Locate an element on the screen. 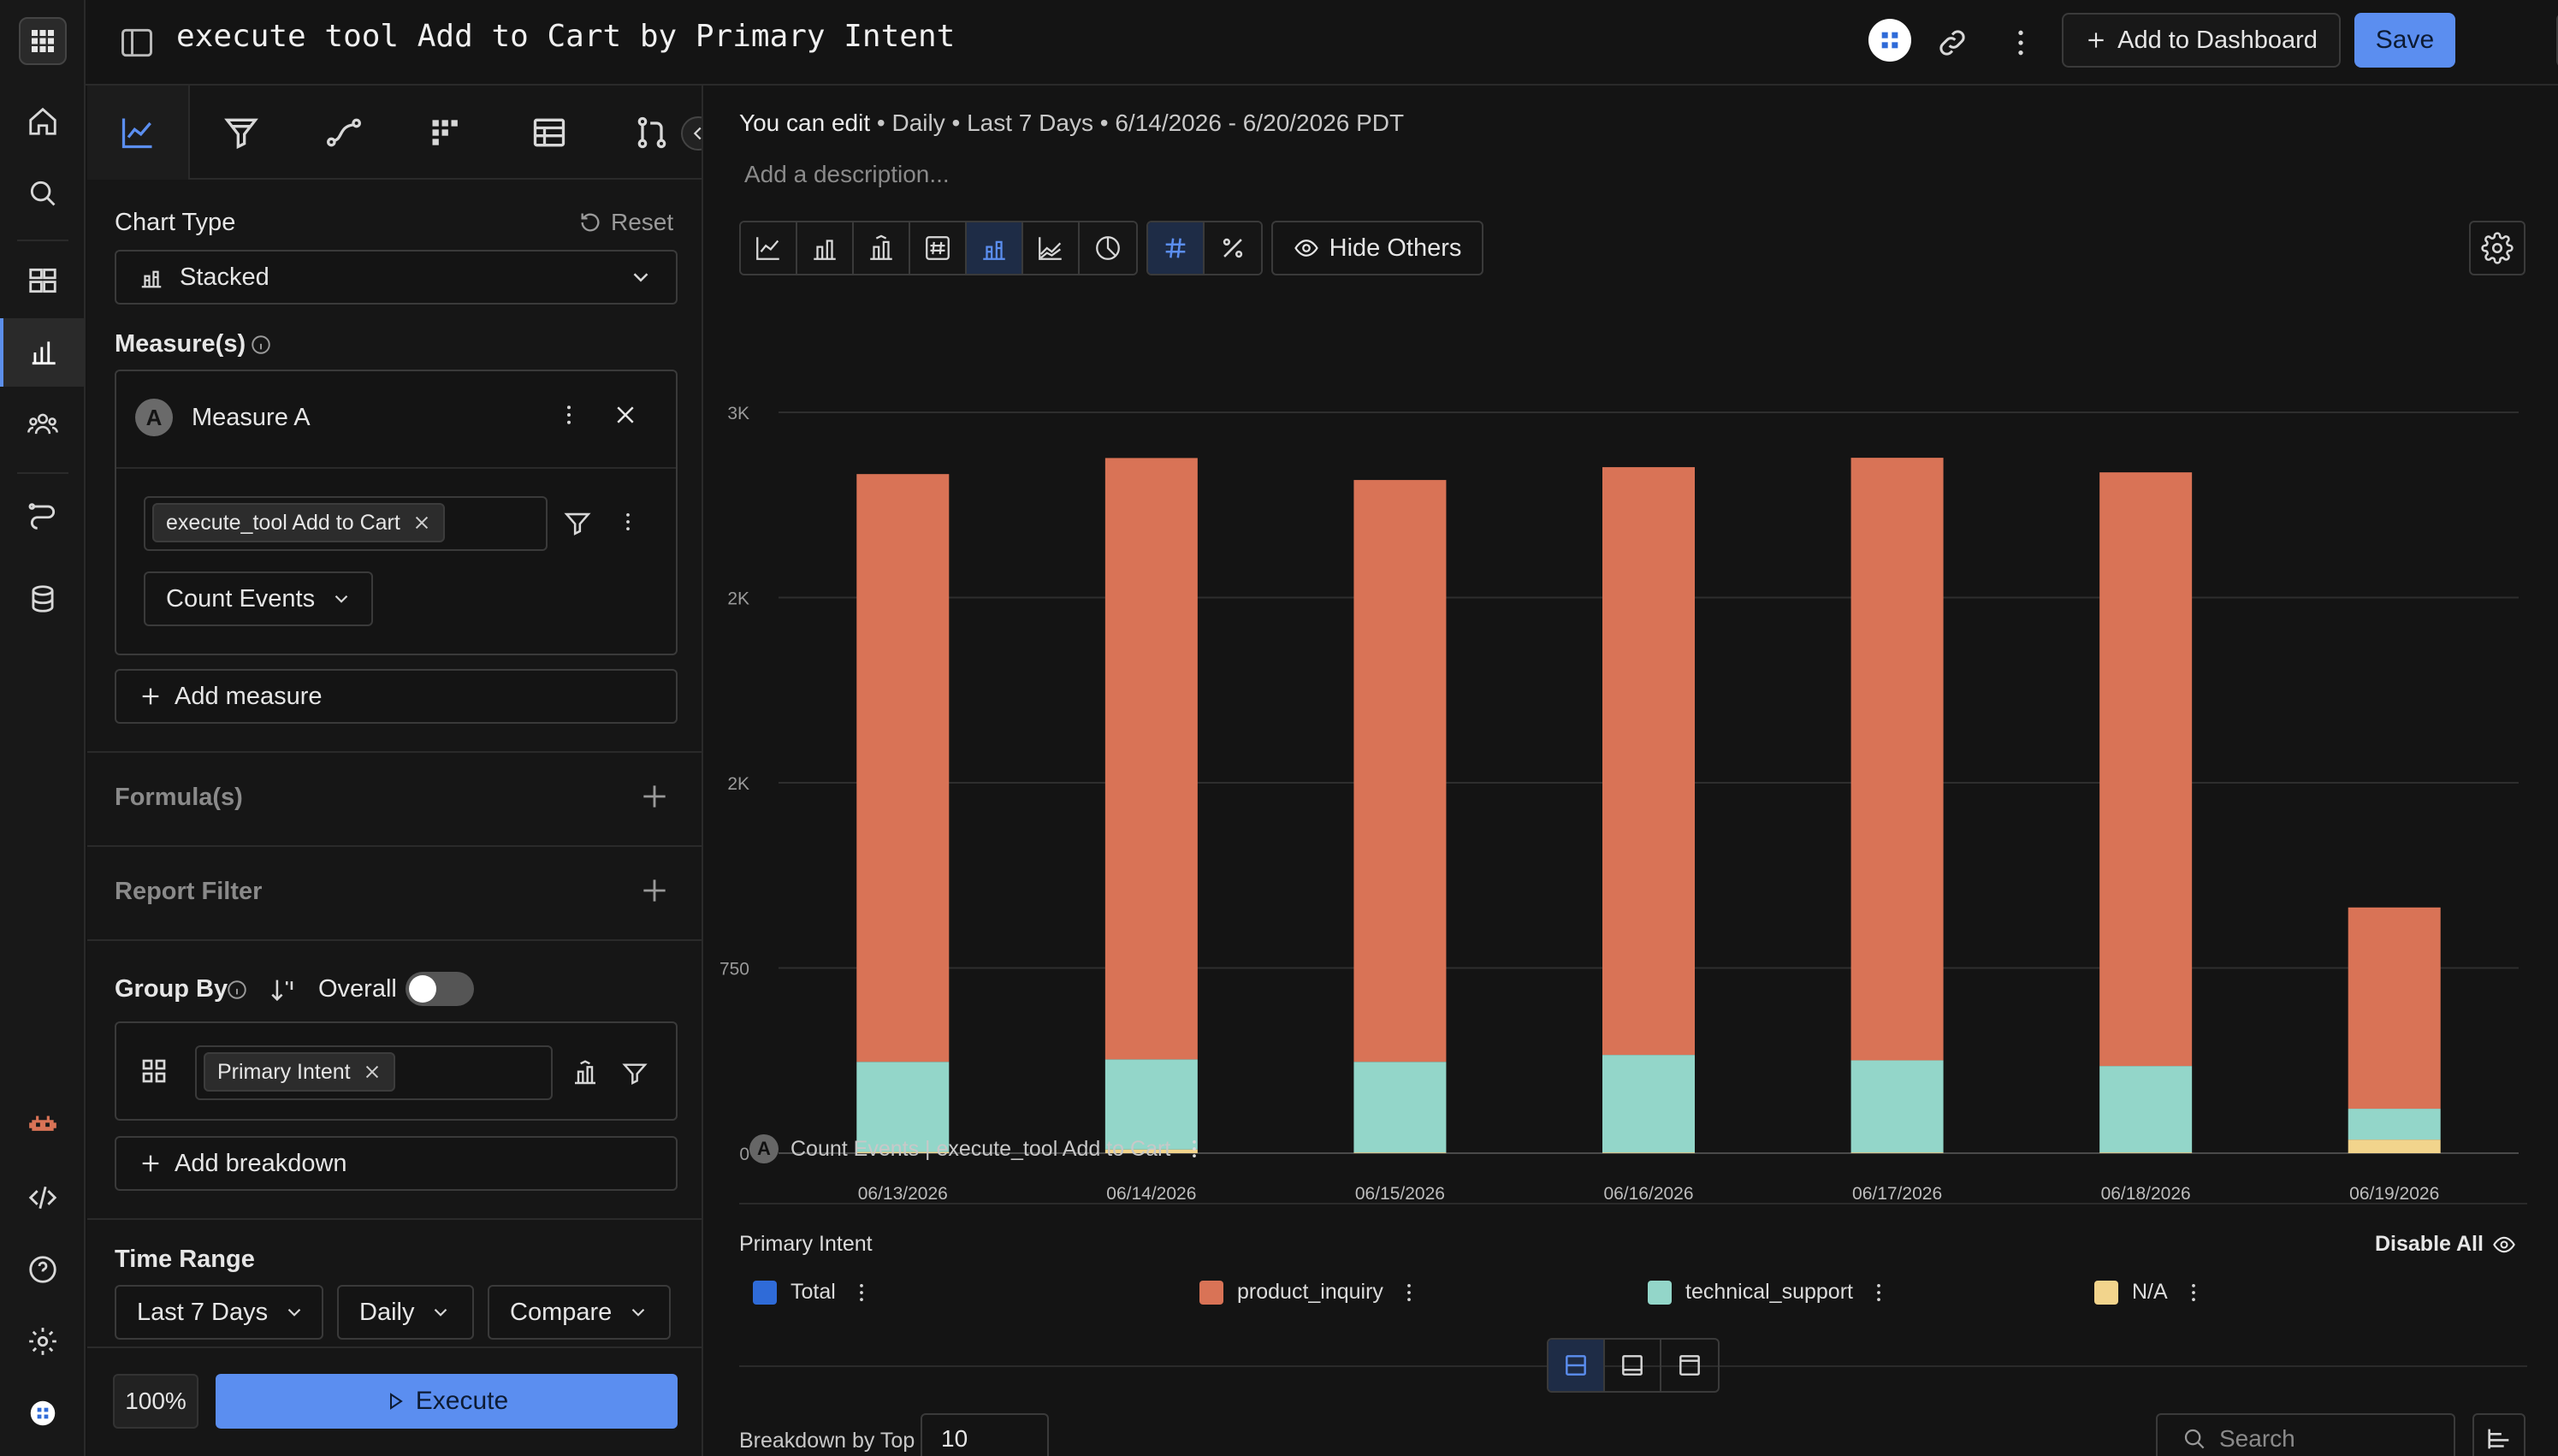  info-icon is located at coordinates (237, 990).